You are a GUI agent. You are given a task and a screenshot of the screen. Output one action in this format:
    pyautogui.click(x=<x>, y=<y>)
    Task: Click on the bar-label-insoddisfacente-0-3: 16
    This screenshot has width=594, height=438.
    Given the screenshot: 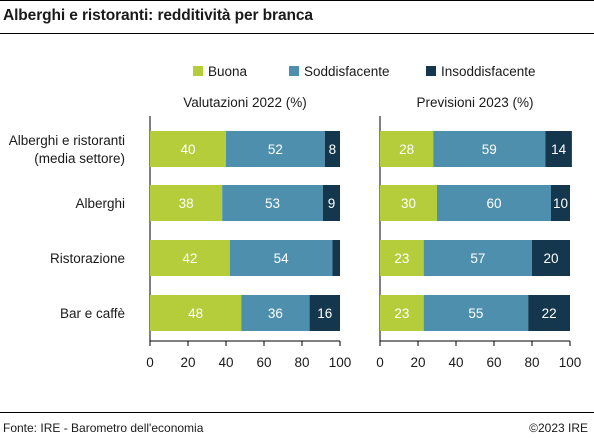 What is the action you would take?
    pyautogui.click(x=324, y=313)
    